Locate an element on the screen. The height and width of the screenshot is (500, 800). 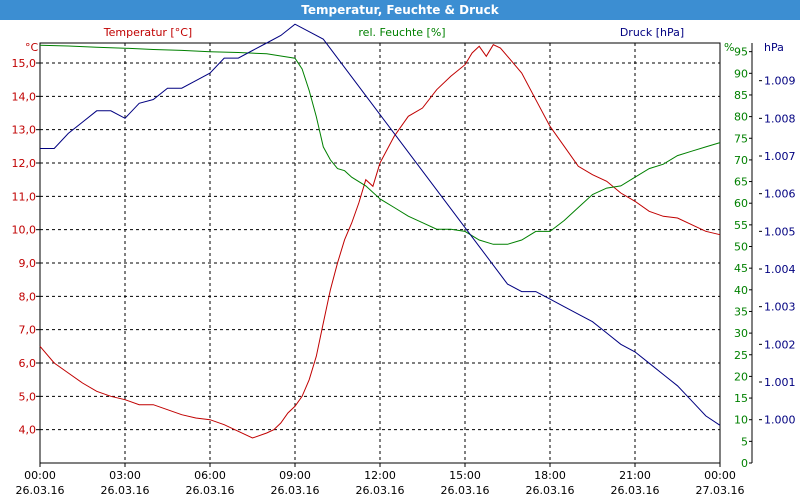
temperature-tick-label: 15,0 is located at coordinates (24, 63).